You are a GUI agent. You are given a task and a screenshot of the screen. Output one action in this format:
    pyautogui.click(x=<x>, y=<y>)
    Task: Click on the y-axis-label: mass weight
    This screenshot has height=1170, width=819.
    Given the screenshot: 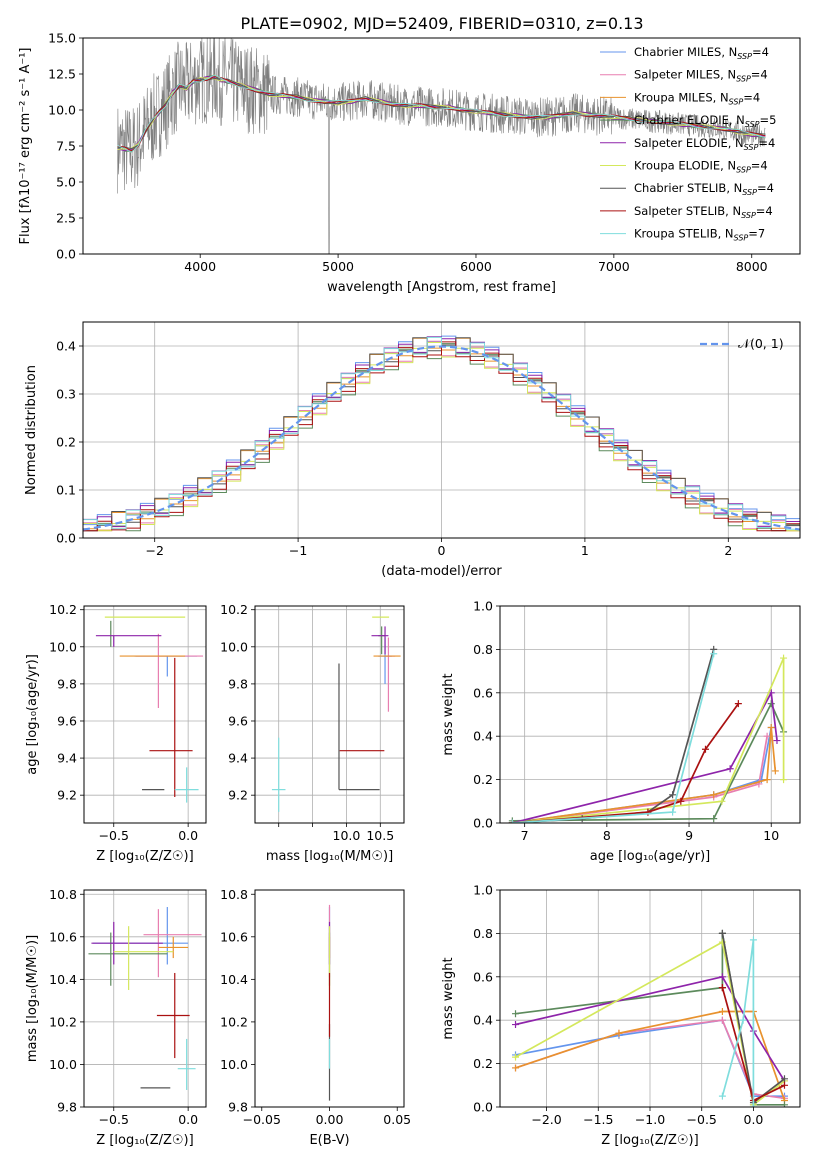 What is the action you would take?
    pyautogui.click(x=448, y=998)
    